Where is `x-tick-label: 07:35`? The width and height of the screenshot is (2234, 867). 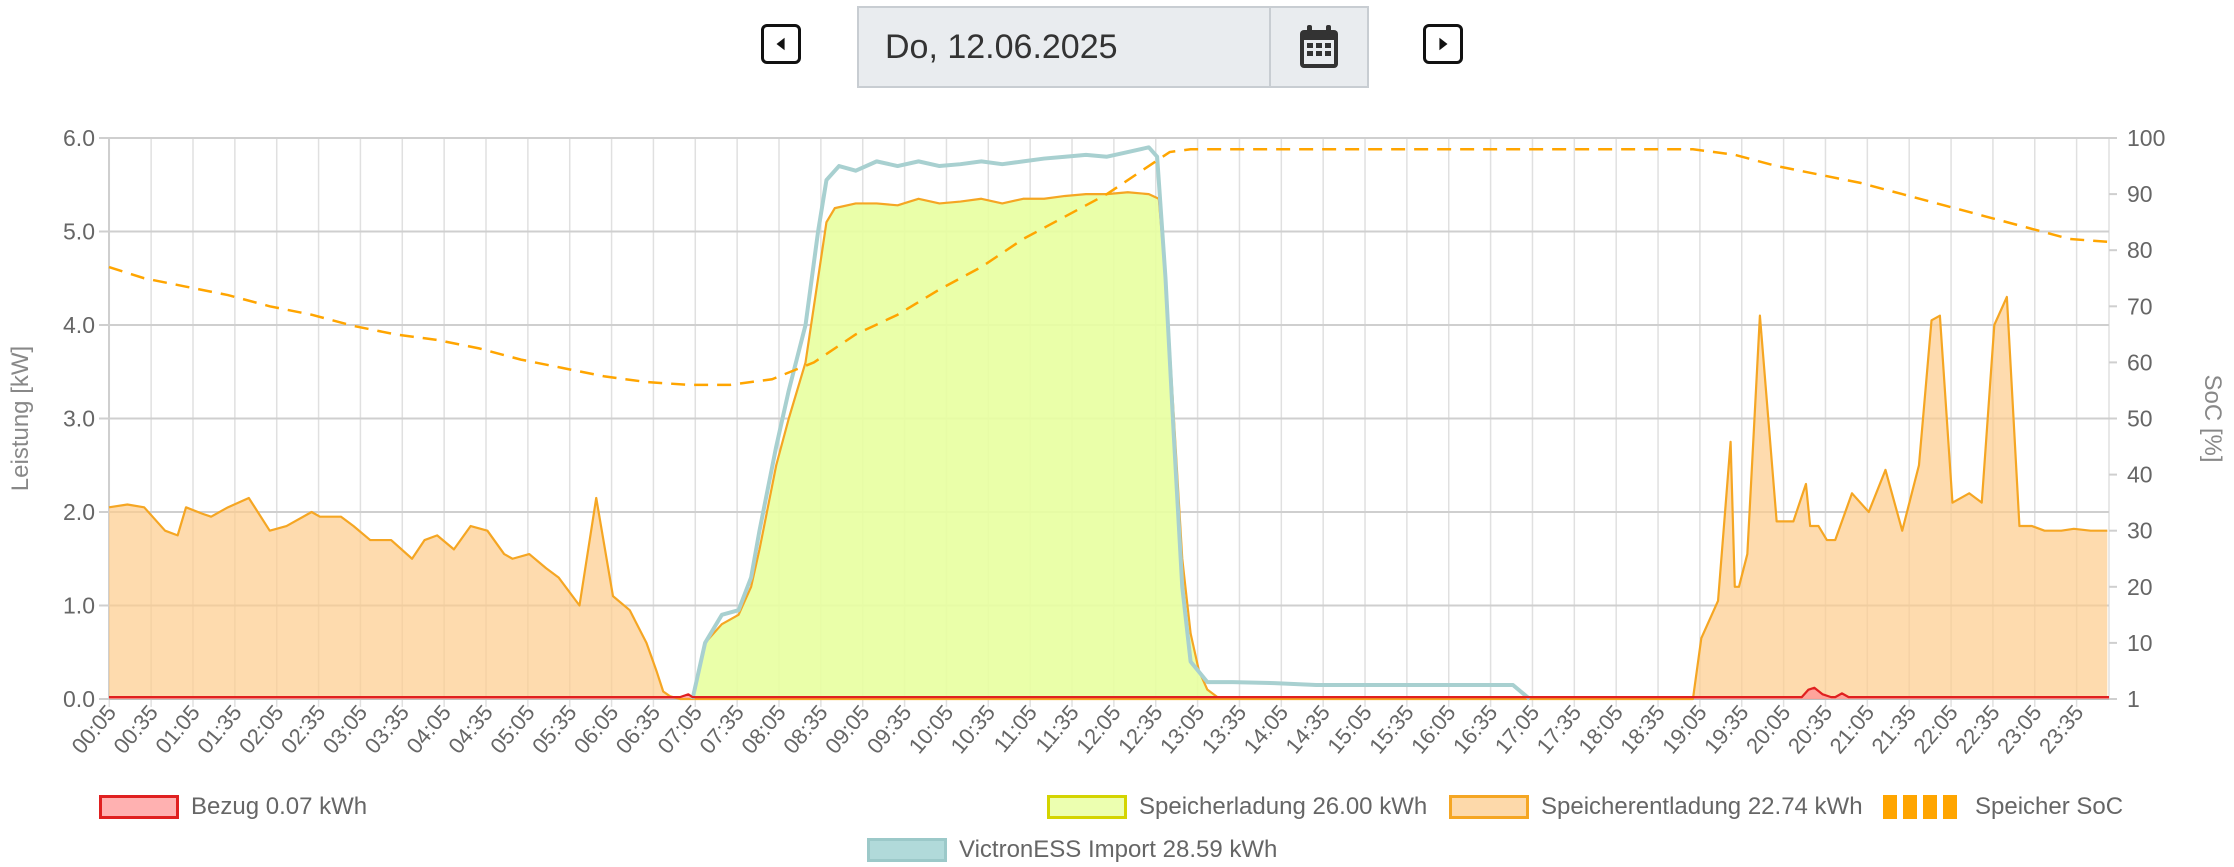 x-tick-label: 07:35 is located at coordinates (721, 729).